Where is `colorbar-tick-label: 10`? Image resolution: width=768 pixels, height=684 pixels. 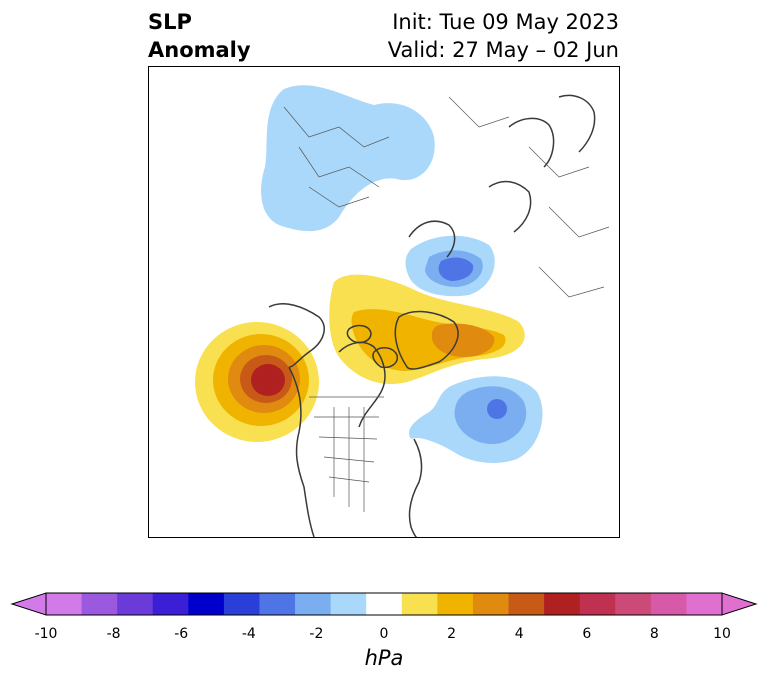
colorbar-tick-label: 10 is located at coordinates (722, 634).